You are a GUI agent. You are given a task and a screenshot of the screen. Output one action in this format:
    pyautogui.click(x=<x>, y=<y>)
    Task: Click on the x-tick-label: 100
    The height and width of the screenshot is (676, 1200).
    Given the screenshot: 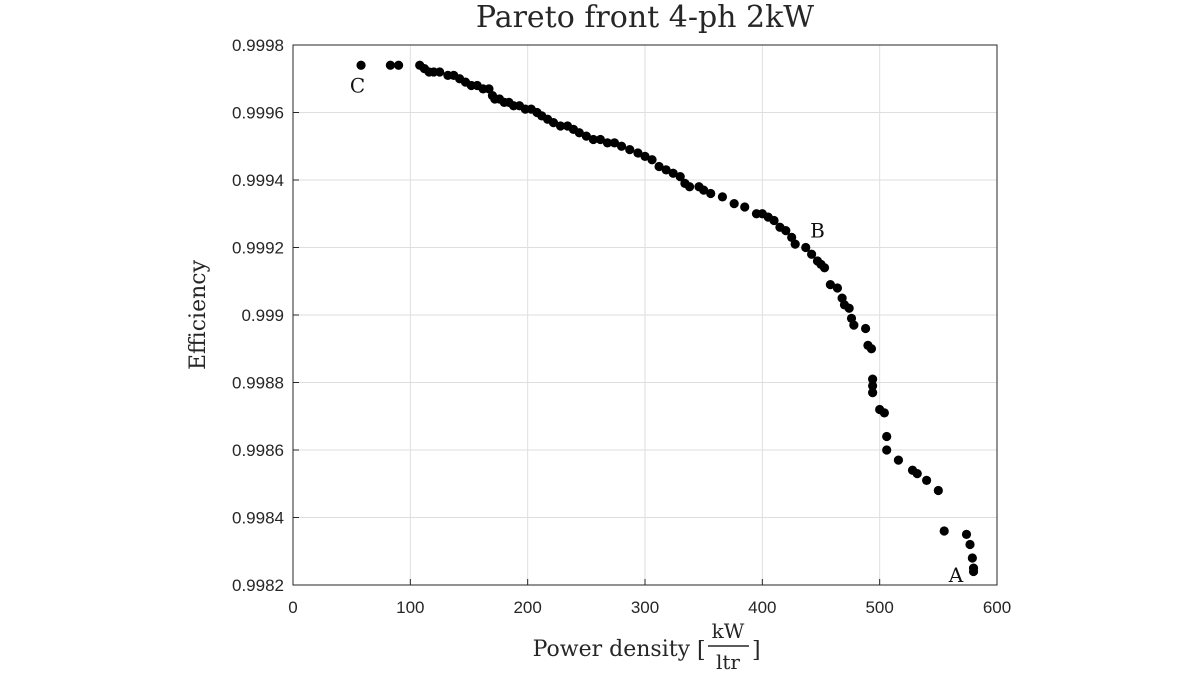 What is the action you would take?
    pyautogui.click(x=410, y=607)
    